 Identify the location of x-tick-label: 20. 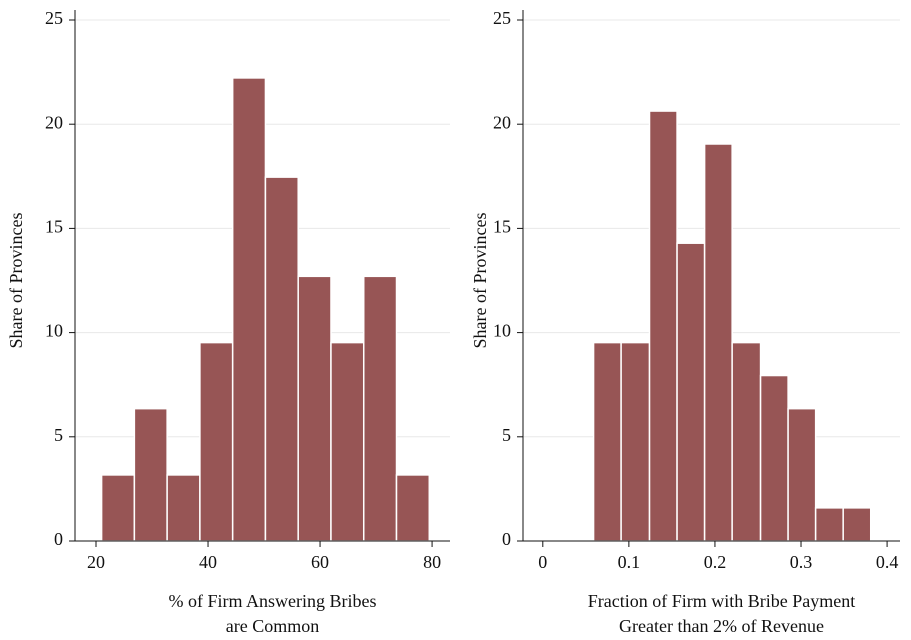
(96, 562).